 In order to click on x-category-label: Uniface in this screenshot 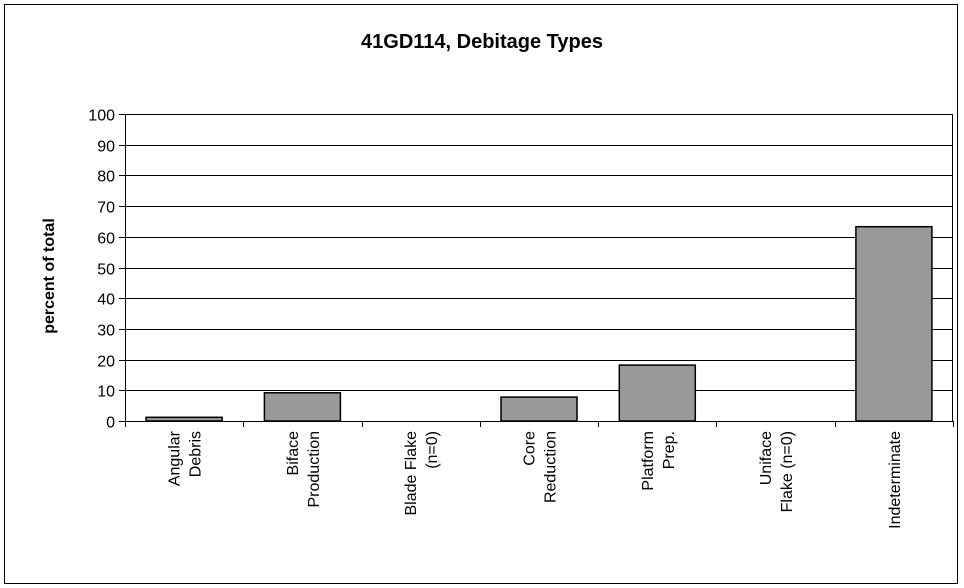, I will do `click(766, 458)`.